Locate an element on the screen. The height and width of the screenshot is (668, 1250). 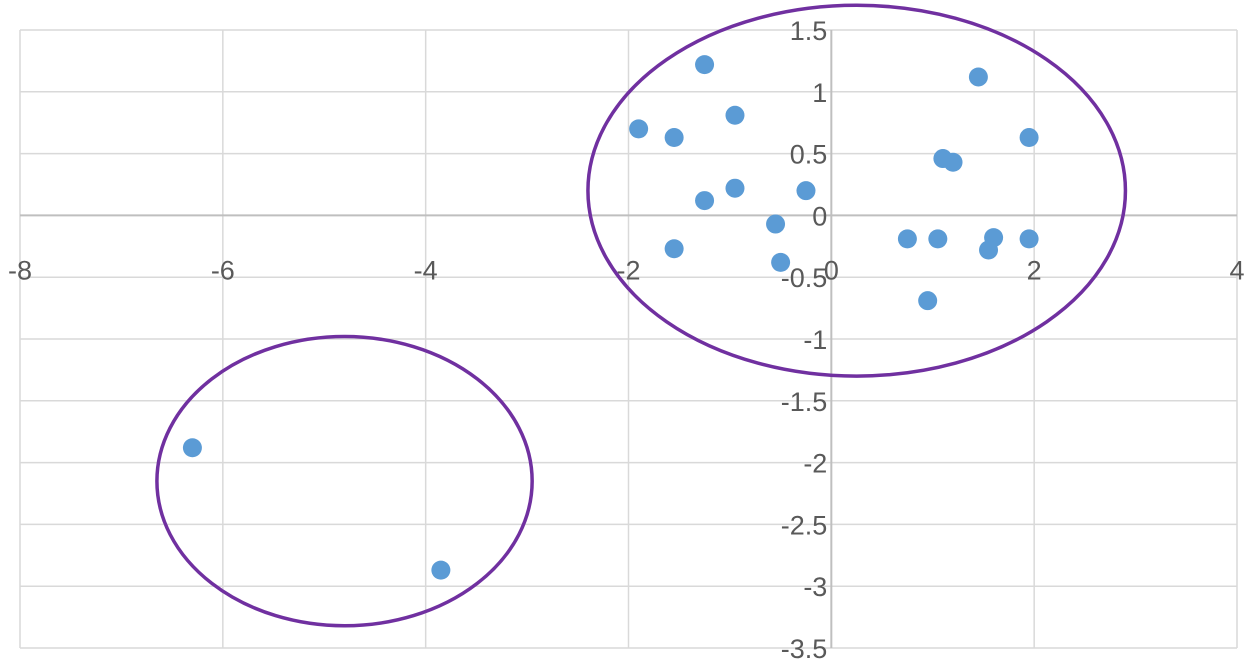
y-tick-label: -2.5 is located at coordinates (804, 525).